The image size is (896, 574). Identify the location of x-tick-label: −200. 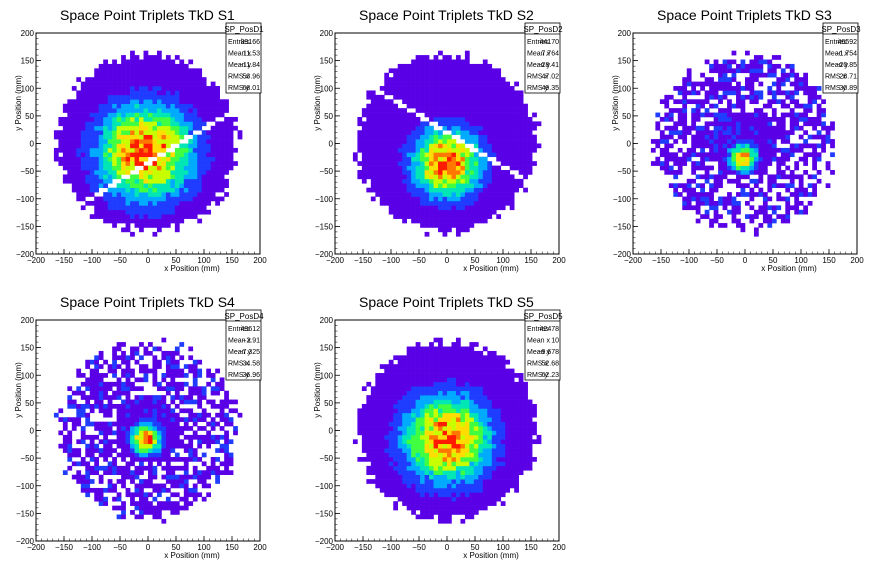
(335, 260).